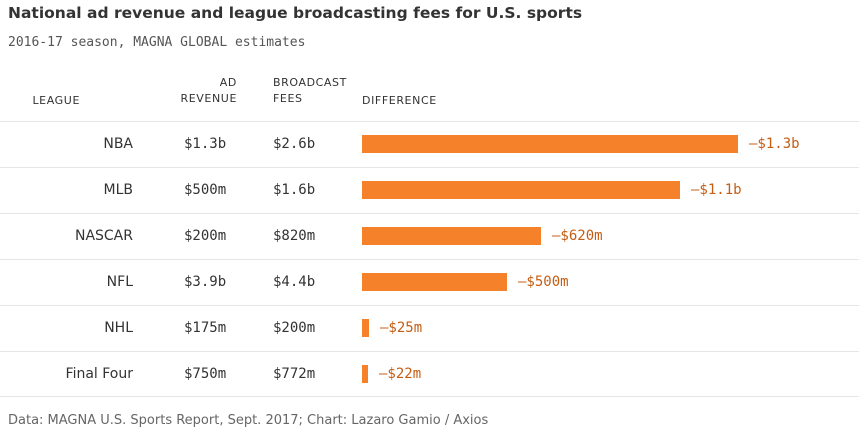 The height and width of the screenshot is (437, 859). What do you see at coordinates (119, 282) in the screenshot?
I see `league-name: NFL` at bounding box center [119, 282].